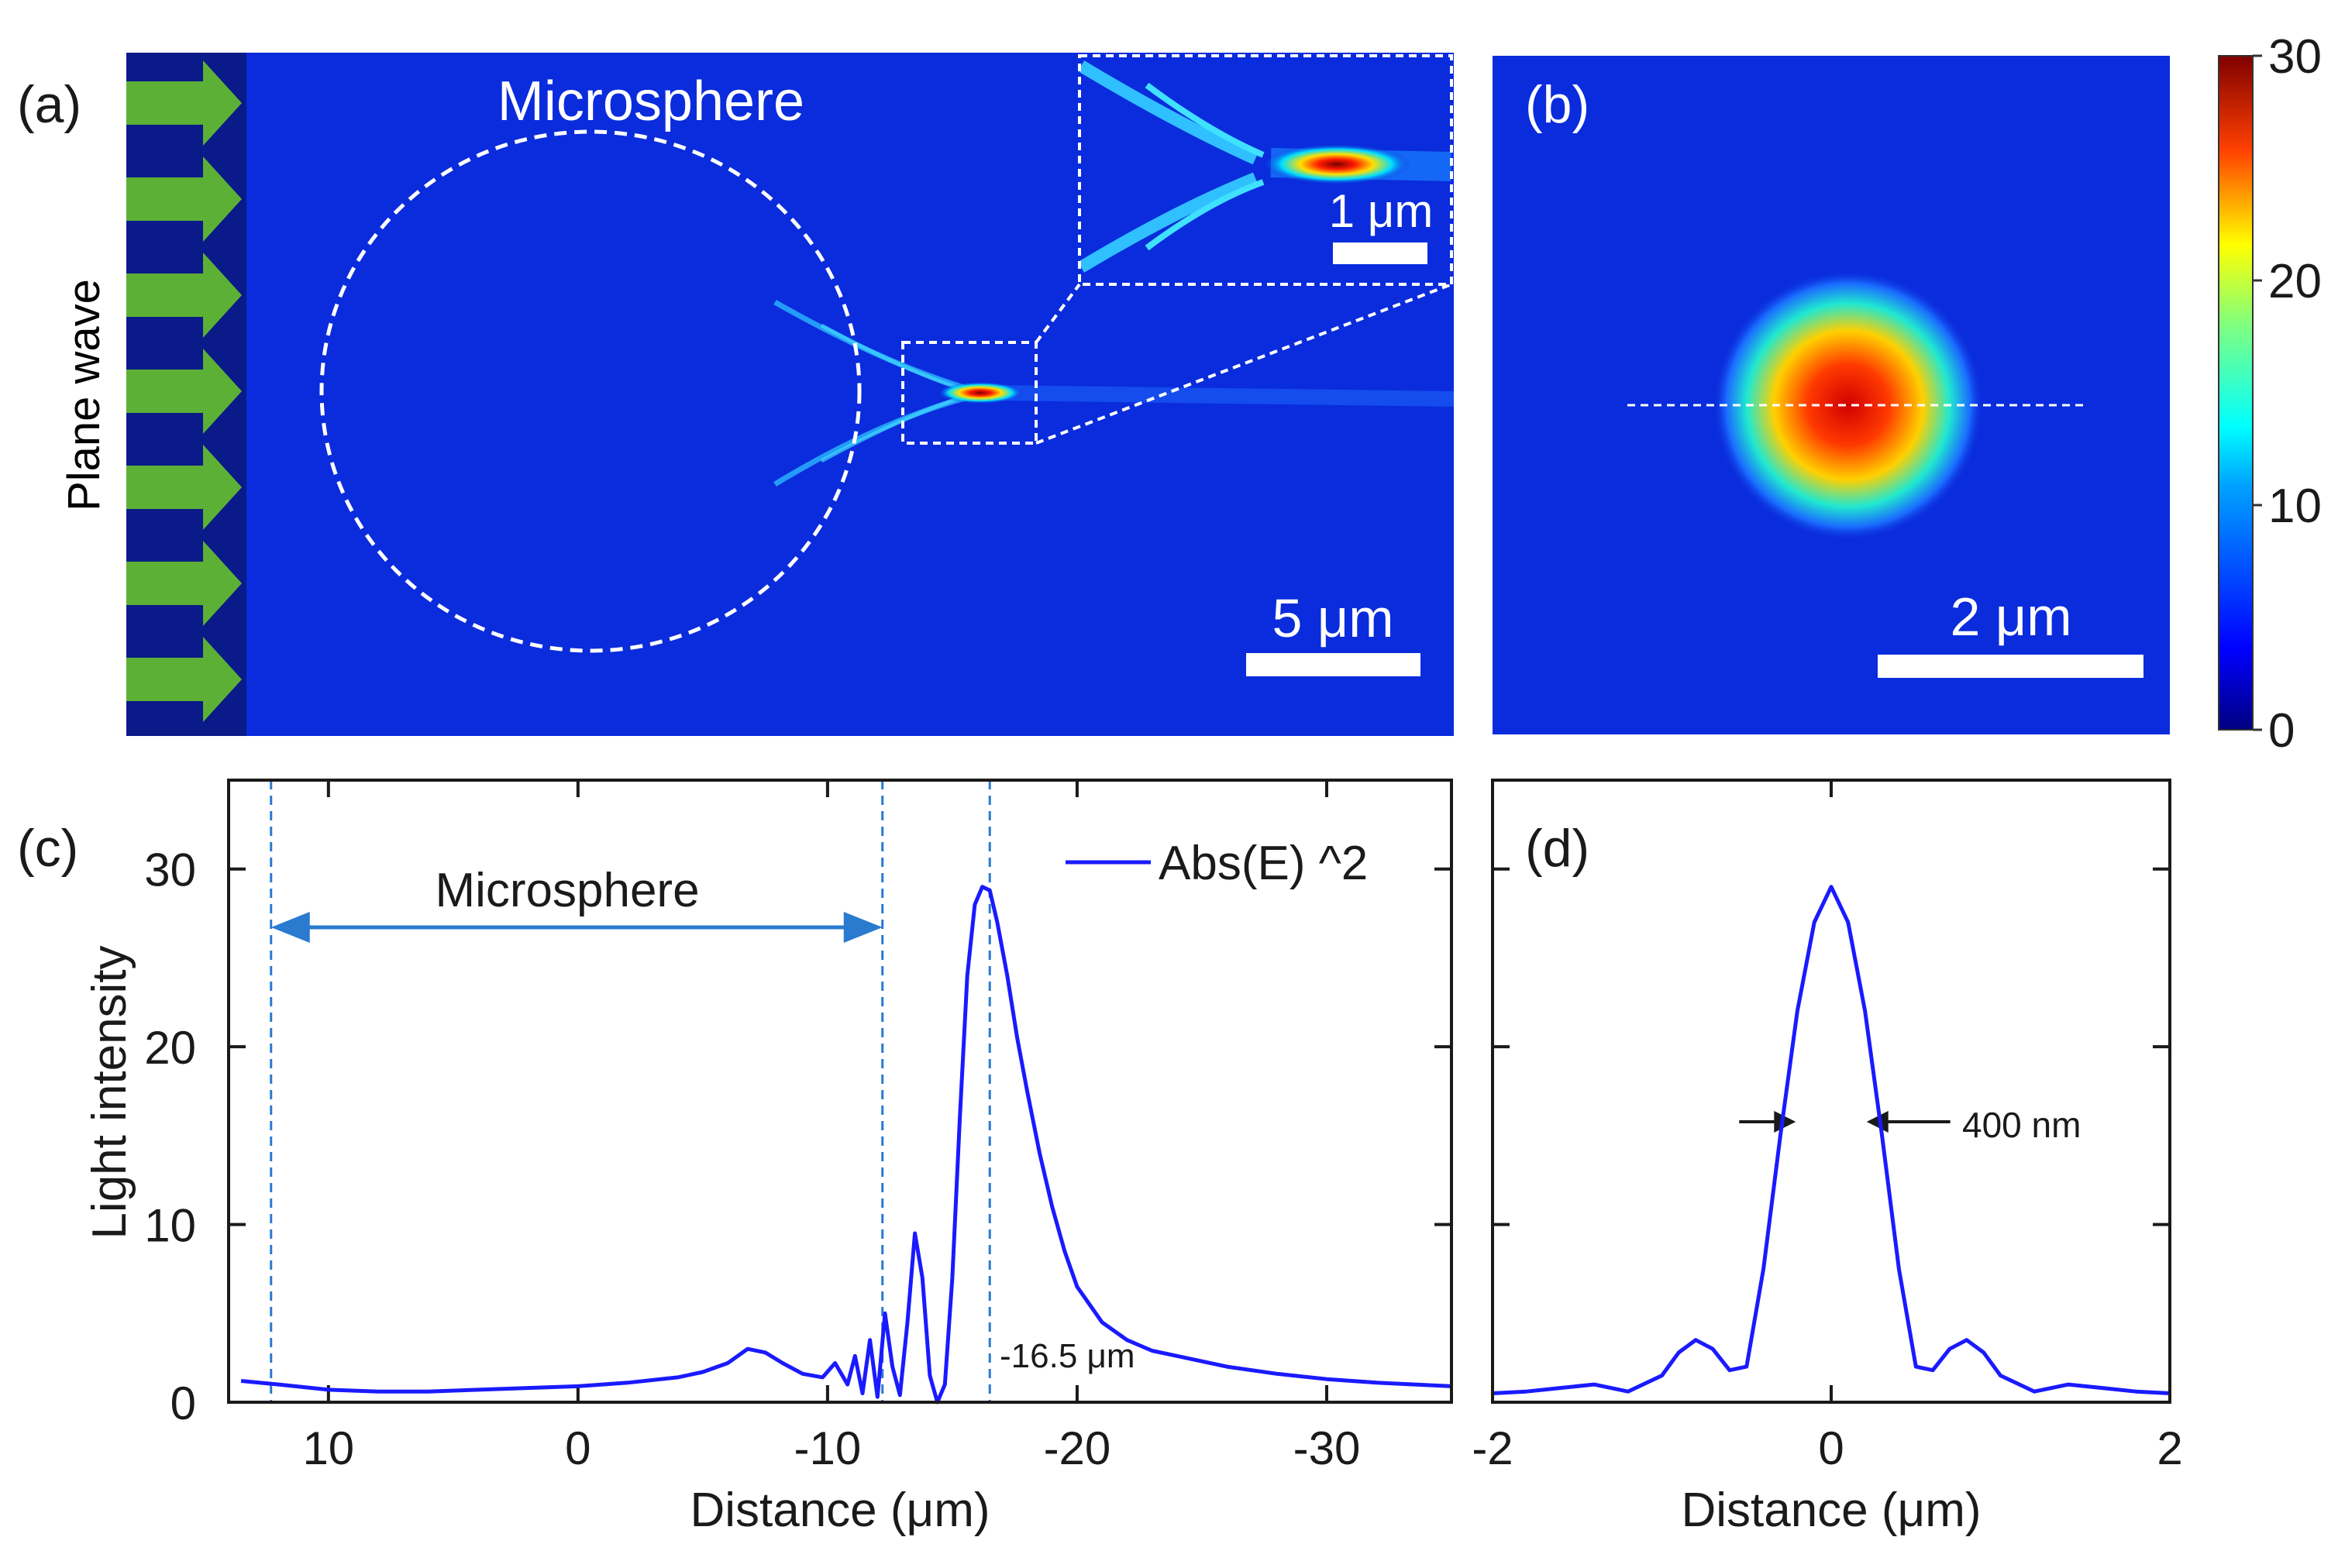 Image resolution: width=2338 pixels, height=1568 pixels. What do you see at coordinates (183, 1403) in the screenshot?
I see `y-tick-label: 0` at bounding box center [183, 1403].